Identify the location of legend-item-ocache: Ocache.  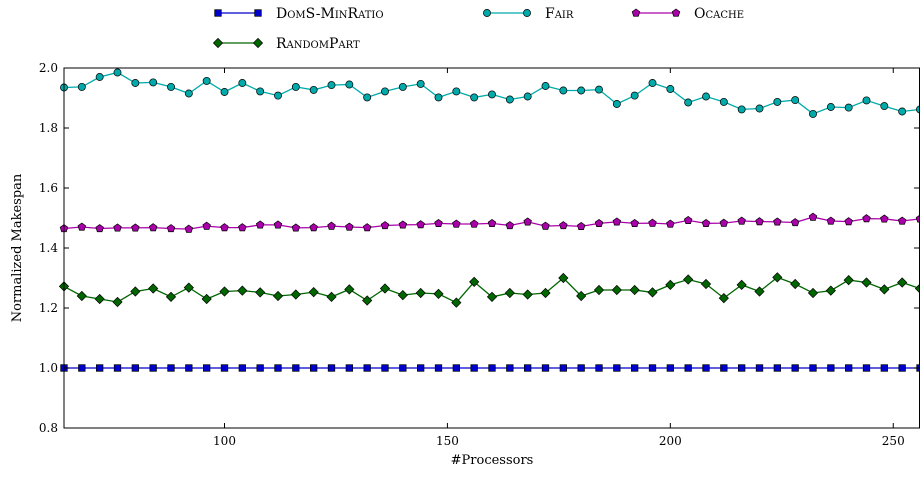
(687, 14).